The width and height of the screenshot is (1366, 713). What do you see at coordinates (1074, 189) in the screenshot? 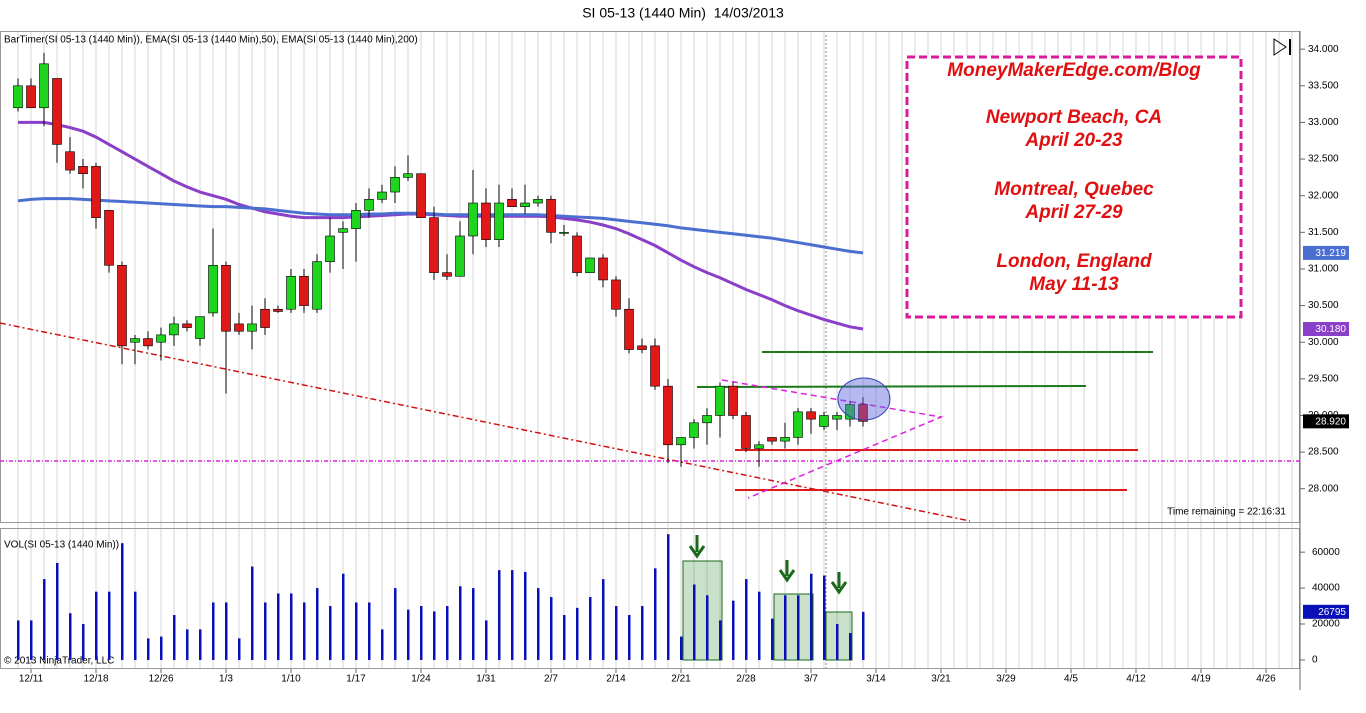
I see `box-text: Montreal, Quebec` at bounding box center [1074, 189].